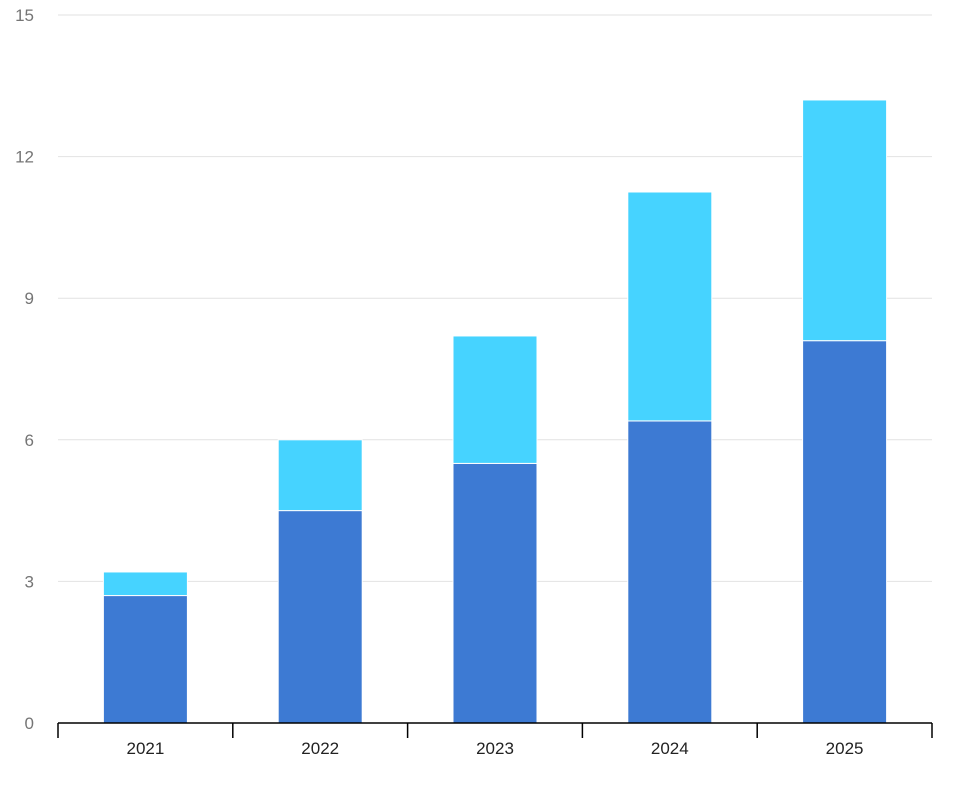 The height and width of the screenshot is (806, 968). I want to click on x-axis-labels: 2021 2022 2023 2024 2025, so click(494, 748).